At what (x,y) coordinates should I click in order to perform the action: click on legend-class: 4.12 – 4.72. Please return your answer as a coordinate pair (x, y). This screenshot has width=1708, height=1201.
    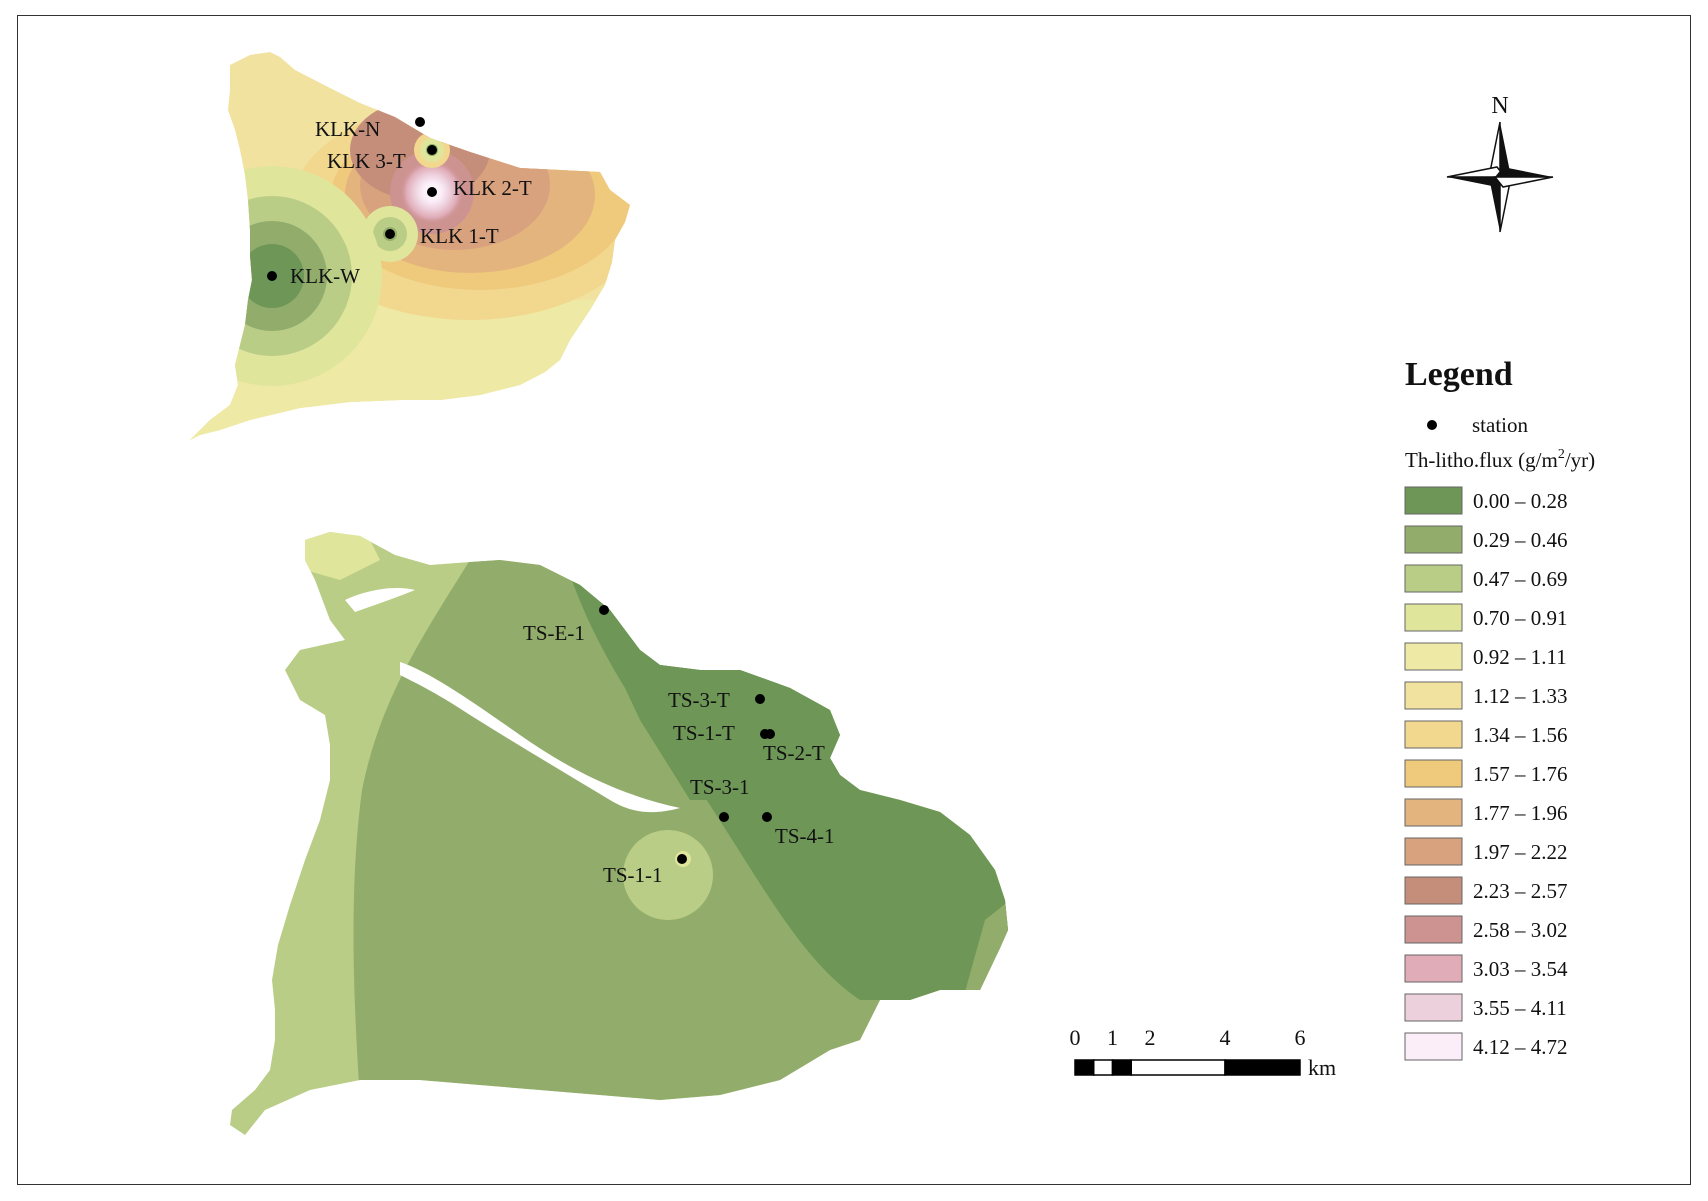
    Looking at the image, I should click on (1486, 1046).